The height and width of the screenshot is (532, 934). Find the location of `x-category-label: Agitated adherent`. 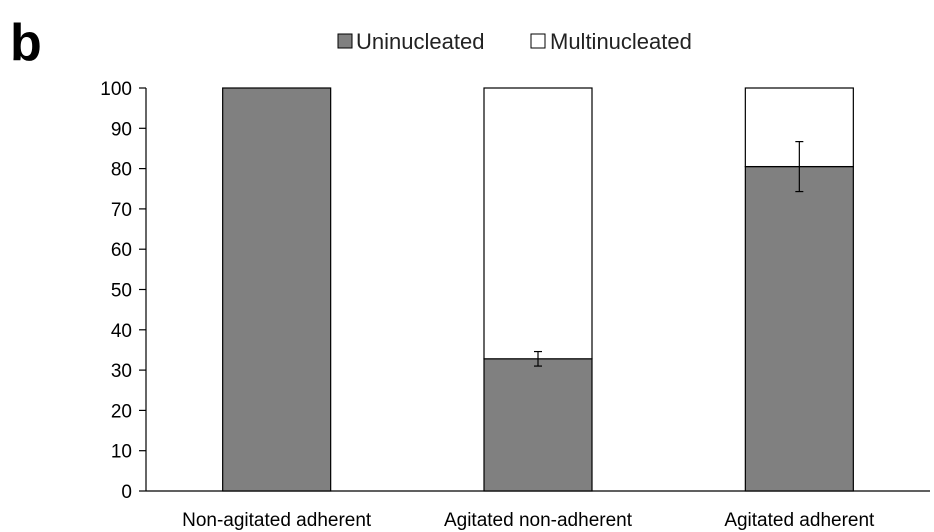

x-category-label: Agitated adherent is located at coordinates (799, 520).